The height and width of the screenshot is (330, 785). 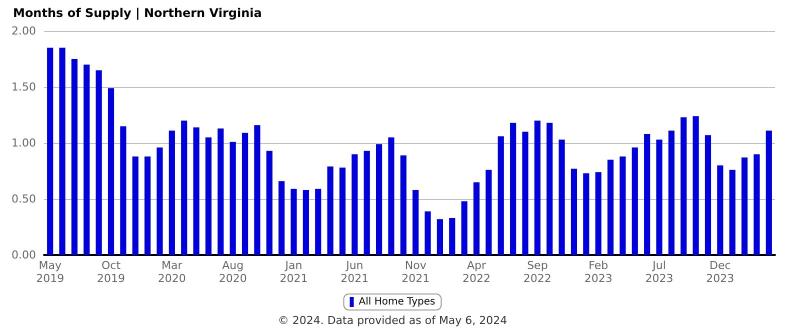 I want to click on x-tick-label: Jun 2021, so click(x=354, y=272).